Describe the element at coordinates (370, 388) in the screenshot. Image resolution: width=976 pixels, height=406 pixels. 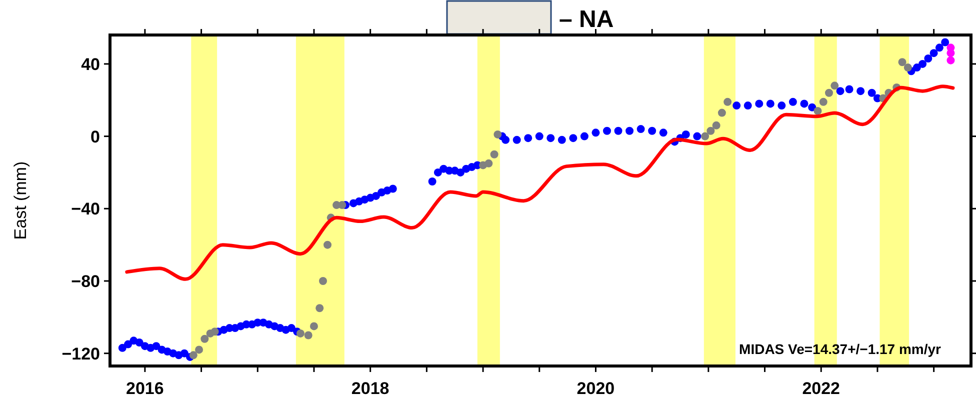
I see `x-tick-label: 2018` at that location.